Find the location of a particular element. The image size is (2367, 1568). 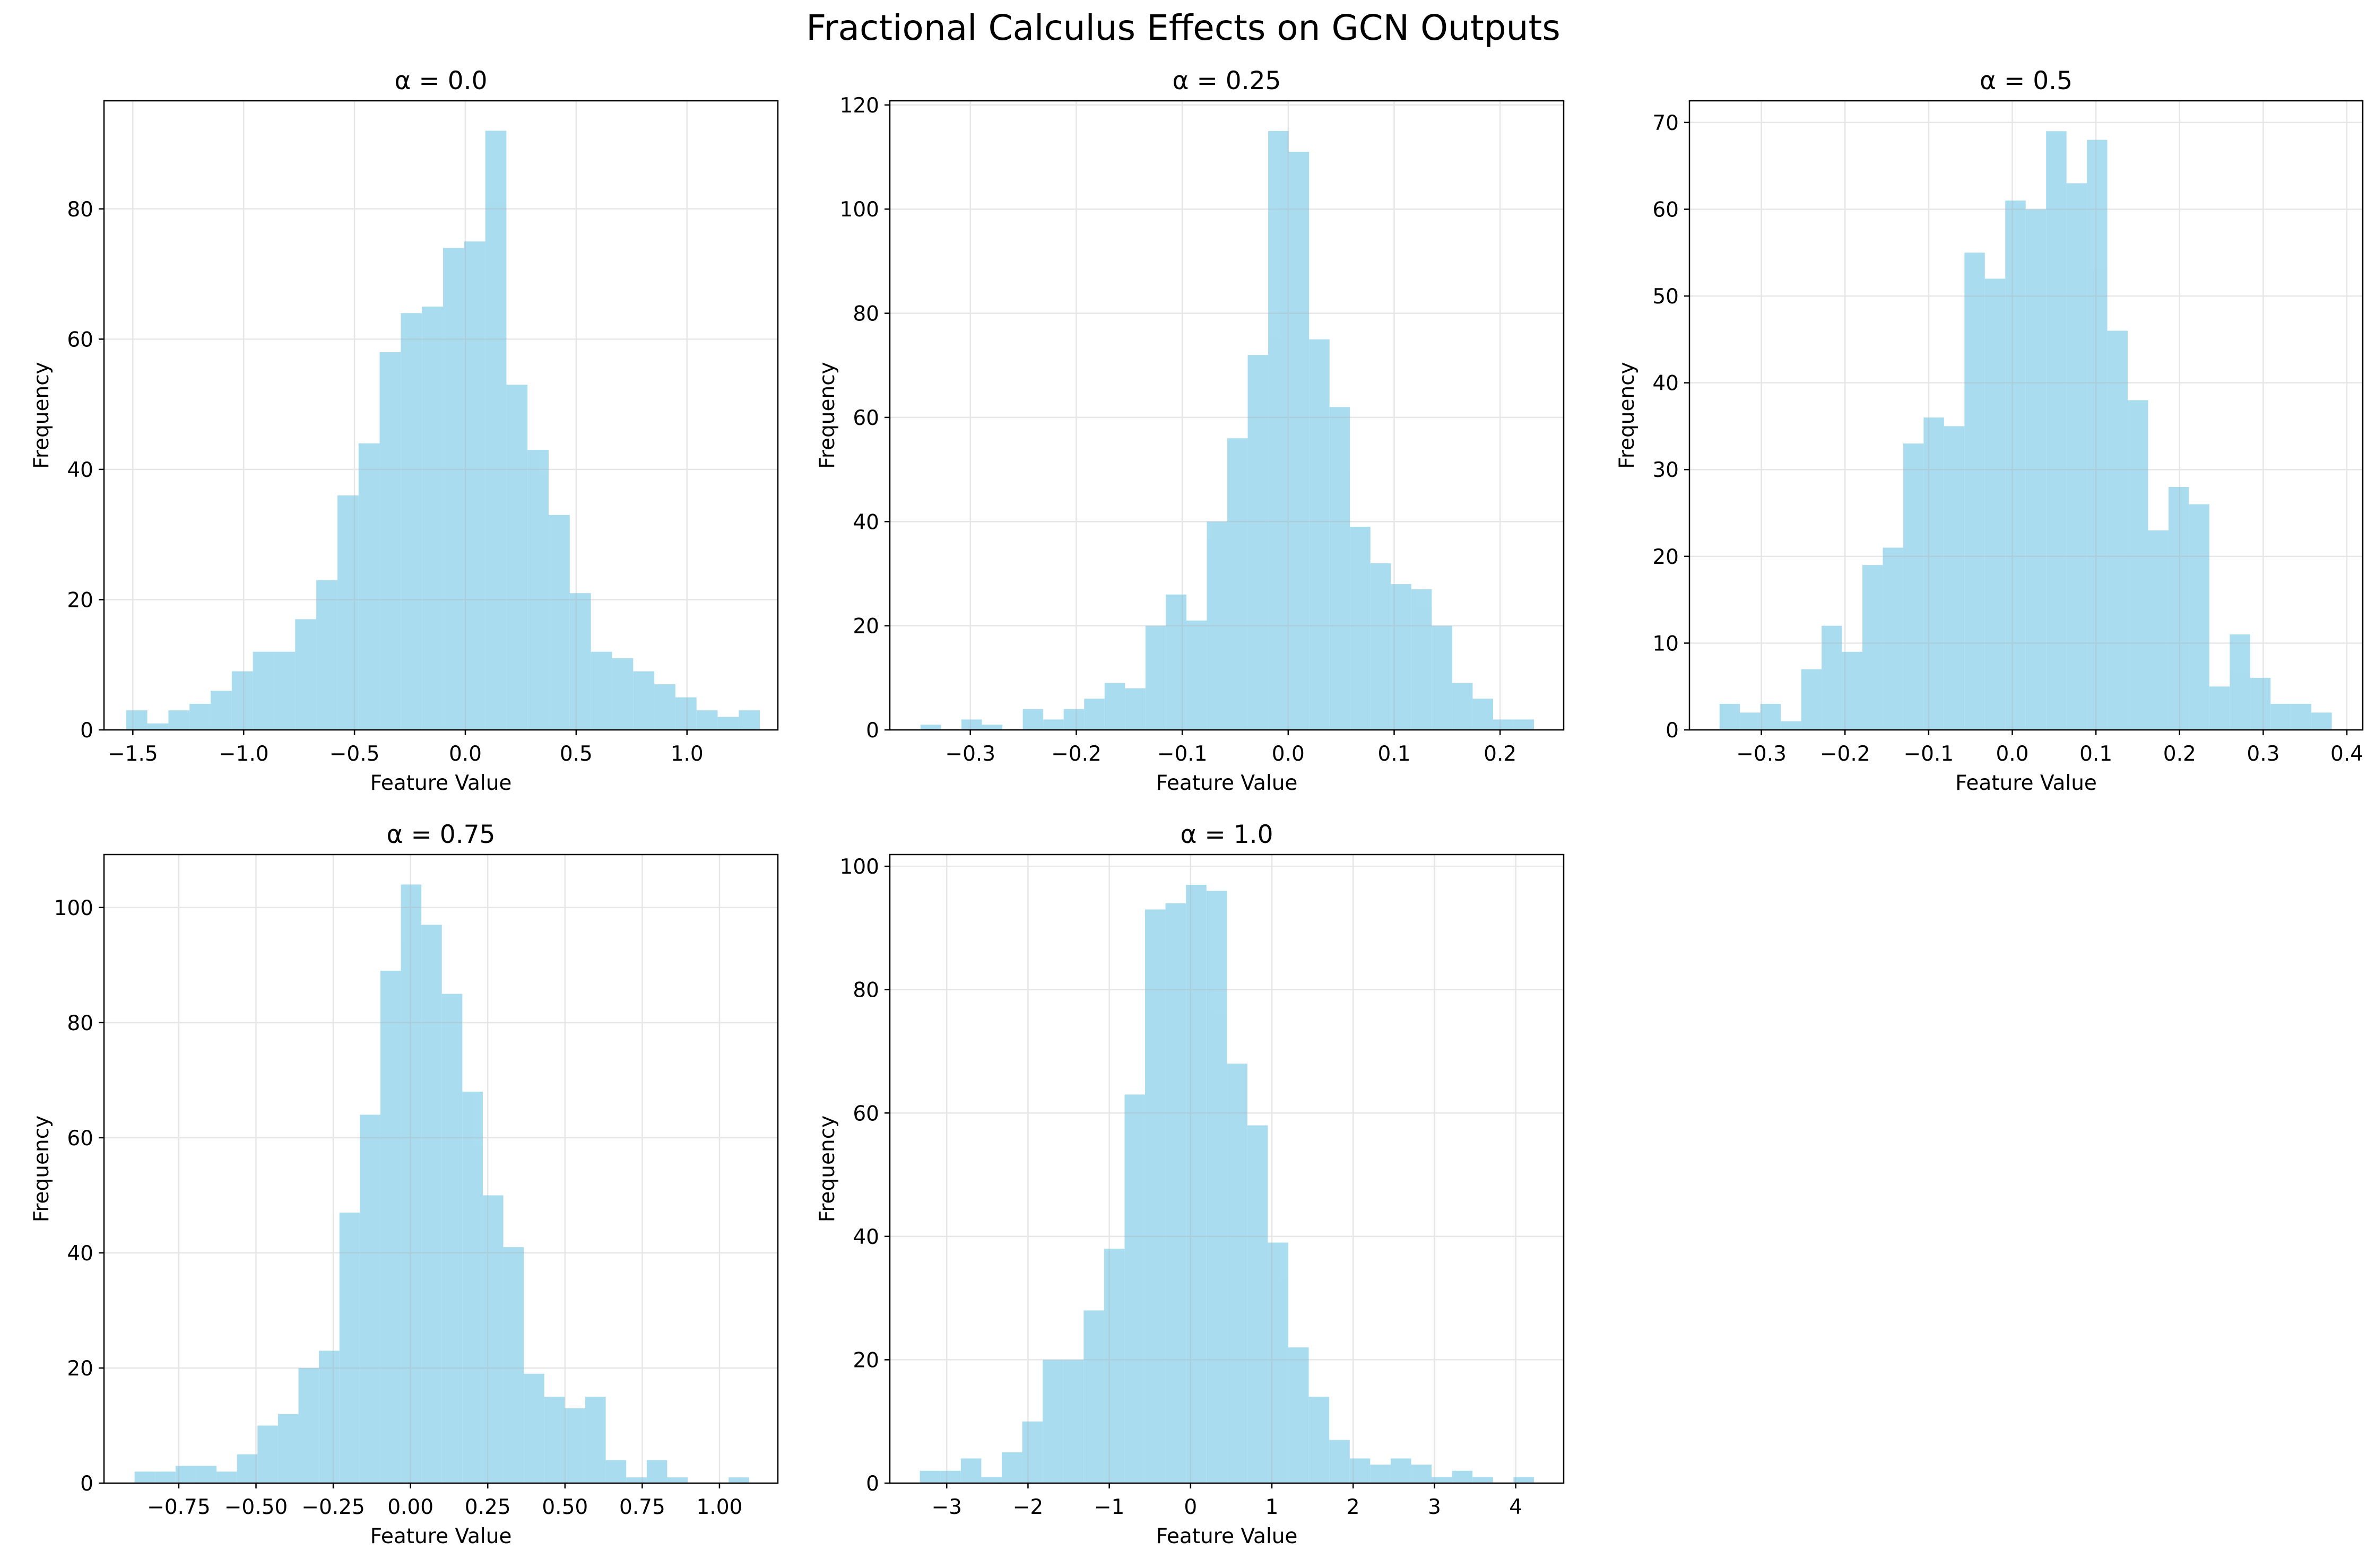

y-tick-label: 10 is located at coordinates (1665, 644).